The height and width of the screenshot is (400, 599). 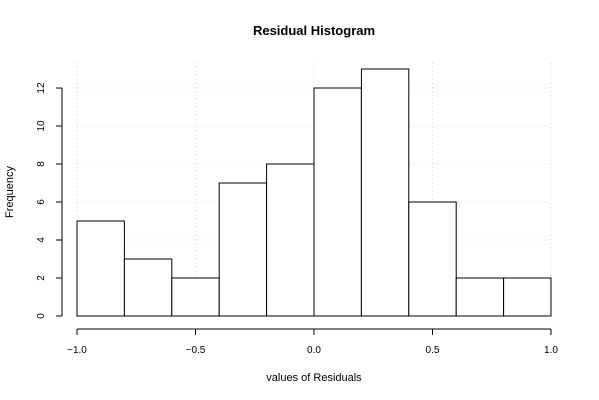 What do you see at coordinates (314, 378) in the screenshot?
I see `x-axis-label: values of Residuals` at bounding box center [314, 378].